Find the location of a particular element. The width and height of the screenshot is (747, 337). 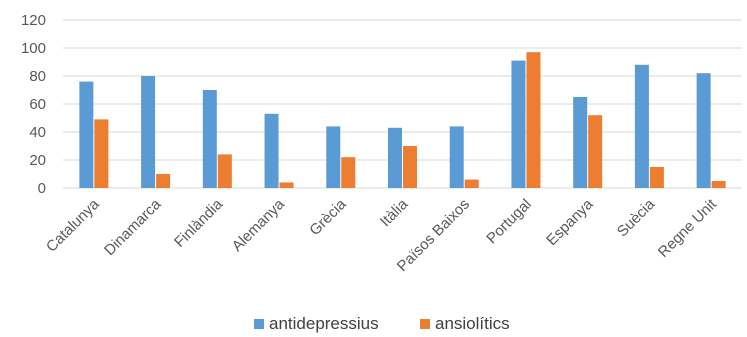

x-category-label: Dinamarca is located at coordinates (133, 227).